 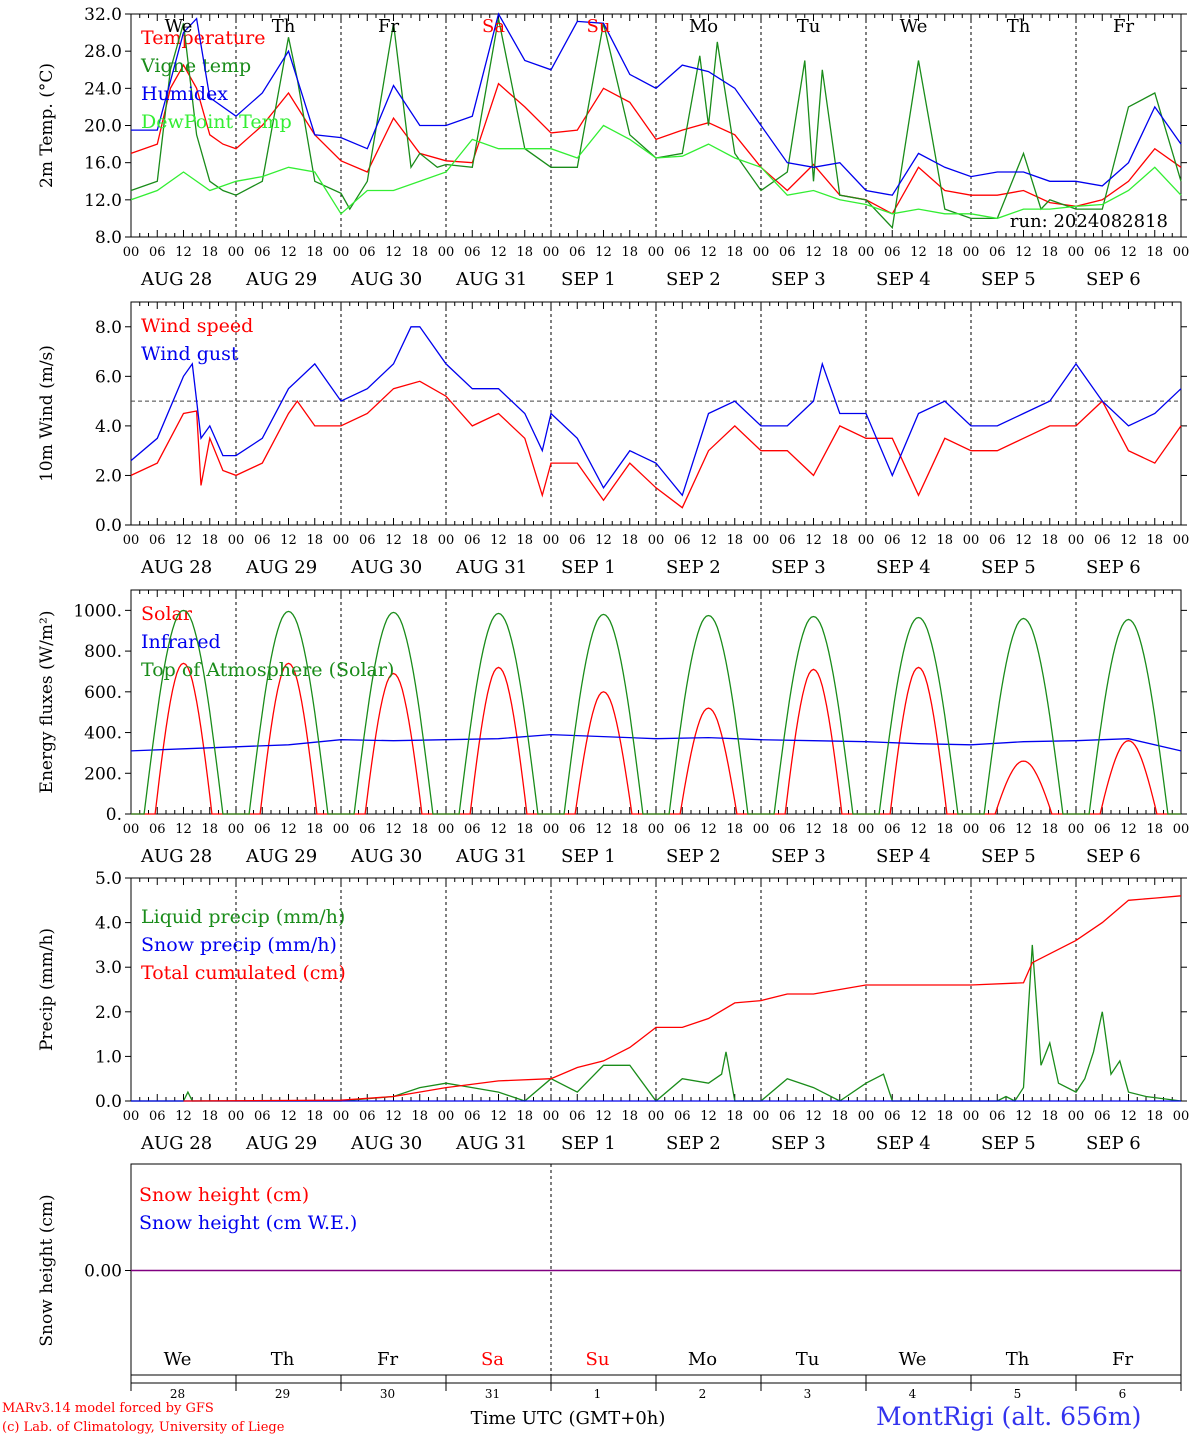 What do you see at coordinates (103, 15) in the screenshot?
I see `y-tick-label: 32.0` at bounding box center [103, 15].